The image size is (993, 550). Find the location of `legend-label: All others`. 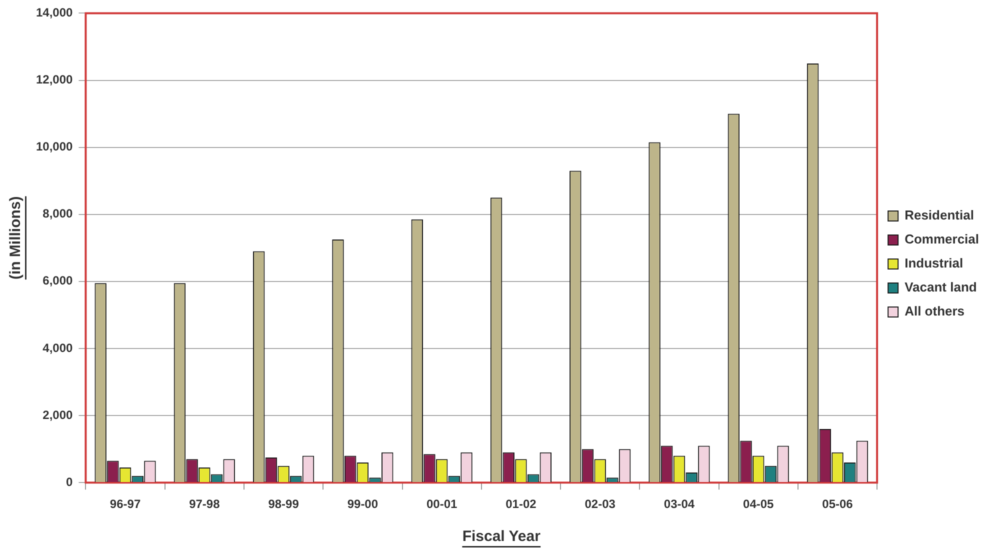

legend-label: All others is located at coordinates (934, 311).